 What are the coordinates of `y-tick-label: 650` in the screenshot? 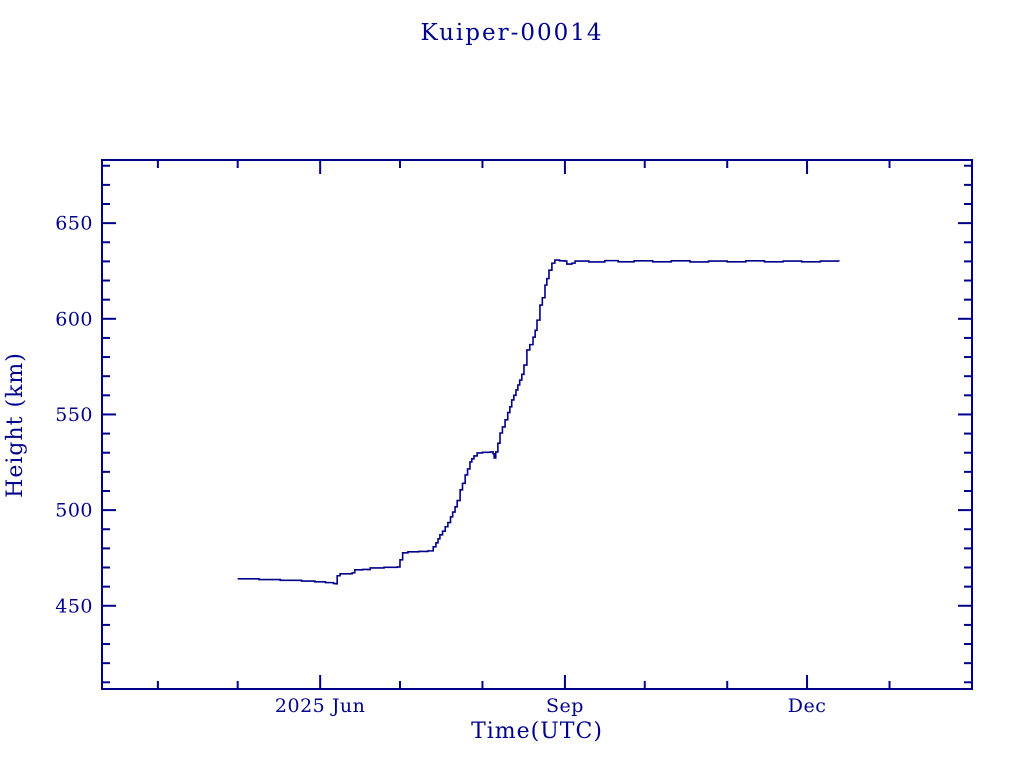 It's located at (74, 224).